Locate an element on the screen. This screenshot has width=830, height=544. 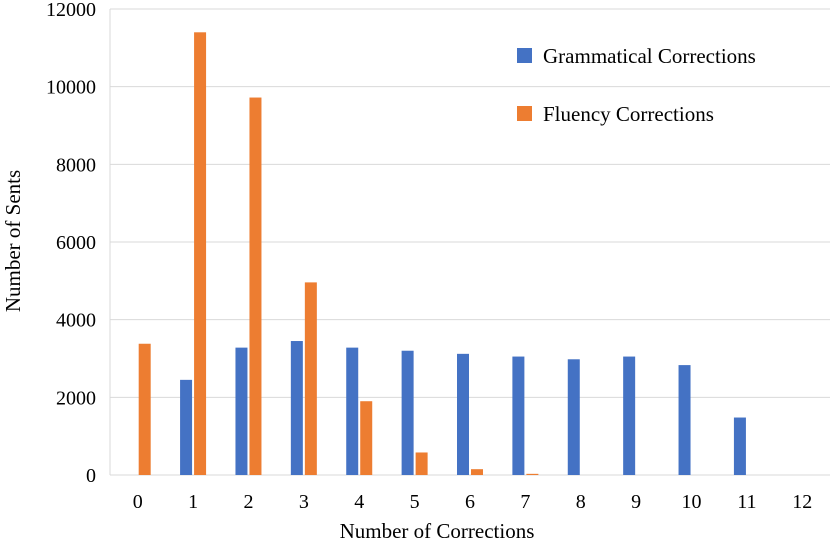
x-axis-title: Number of Corrections is located at coordinates (437, 531).